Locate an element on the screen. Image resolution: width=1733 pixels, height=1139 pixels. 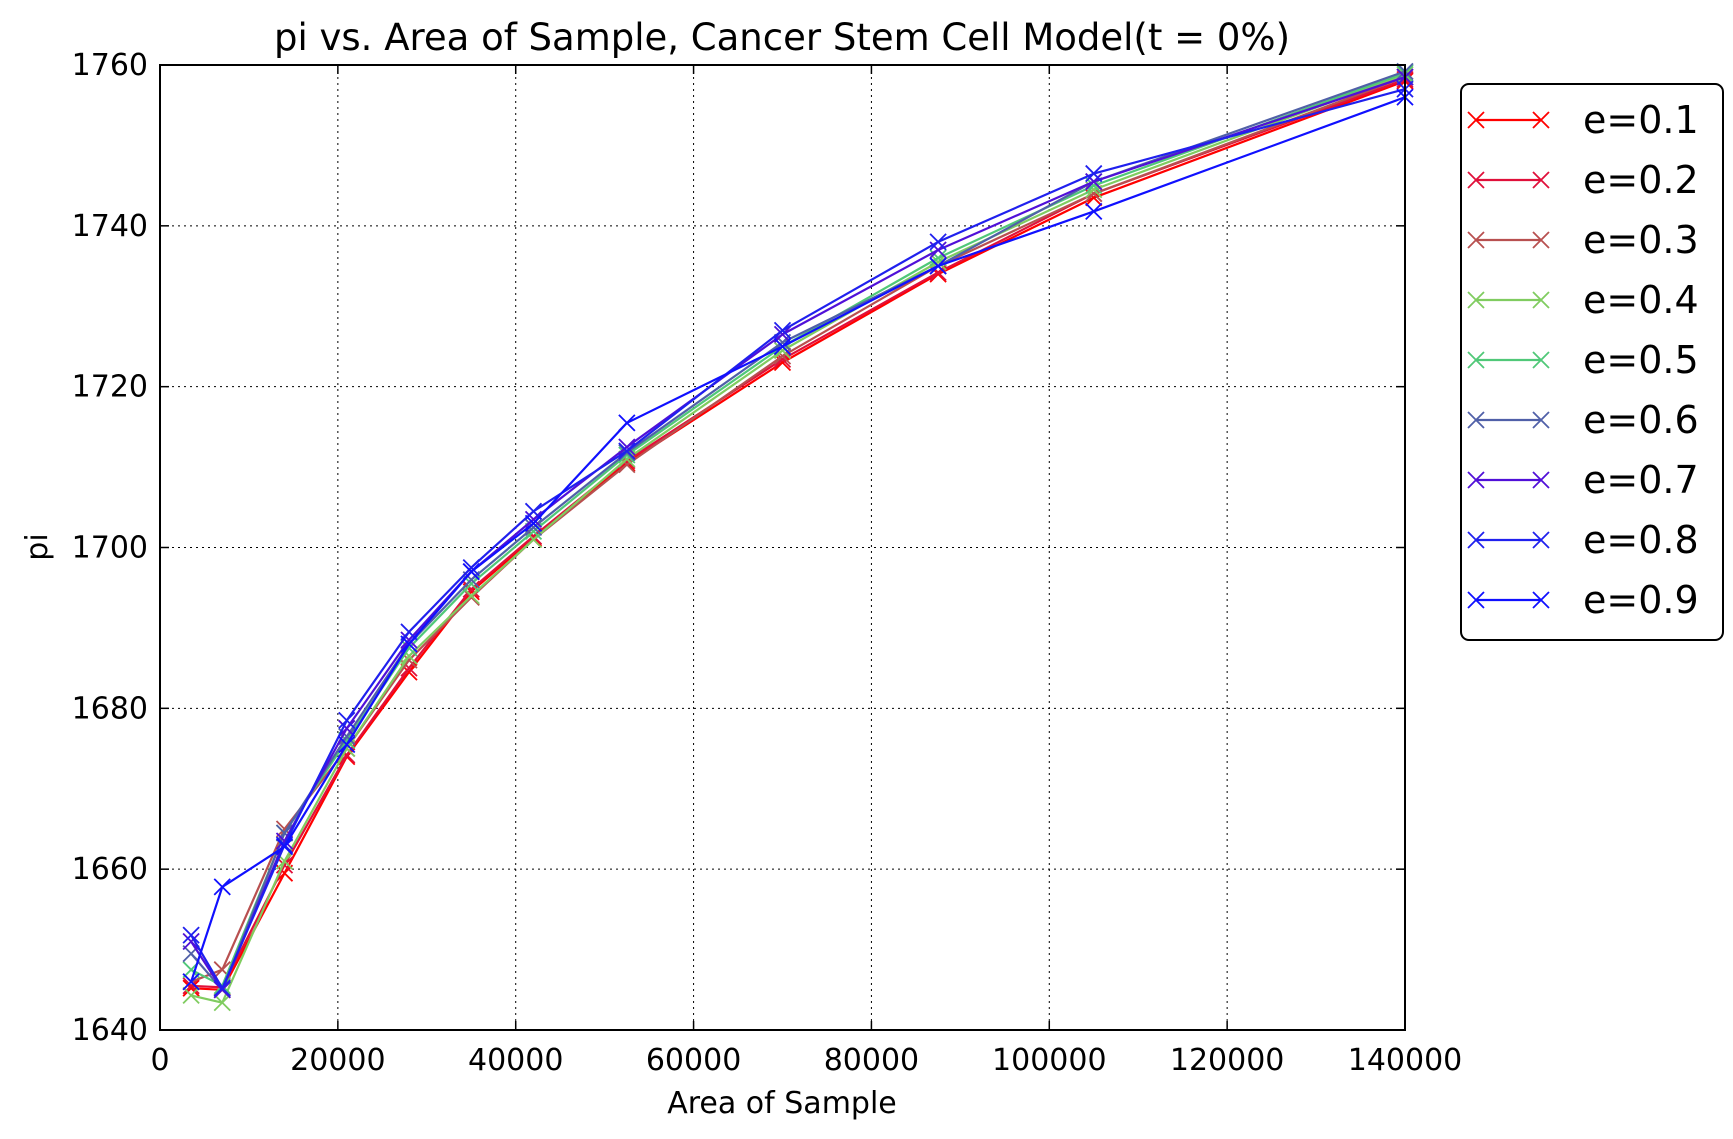
legend-item: e=0.9 is located at coordinates (1583, 600).